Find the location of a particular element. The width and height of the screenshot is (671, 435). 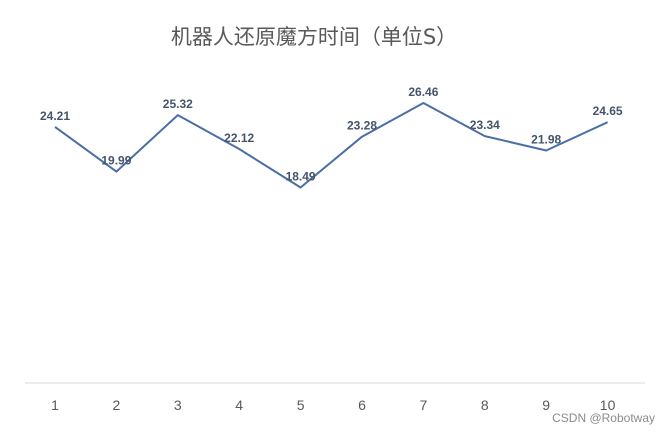

x-tick-label: 8 is located at coordinates (485, 405).